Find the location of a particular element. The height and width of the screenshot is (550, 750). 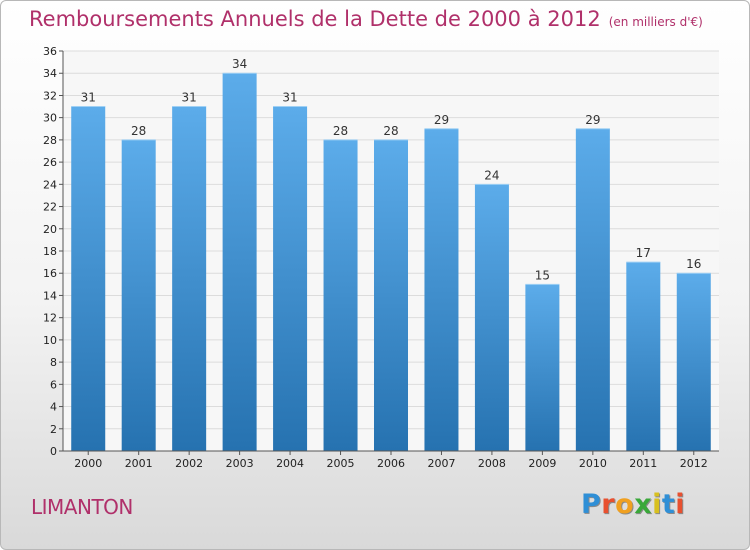

y-tick-label: 30 is located at coordinates (50, 118).